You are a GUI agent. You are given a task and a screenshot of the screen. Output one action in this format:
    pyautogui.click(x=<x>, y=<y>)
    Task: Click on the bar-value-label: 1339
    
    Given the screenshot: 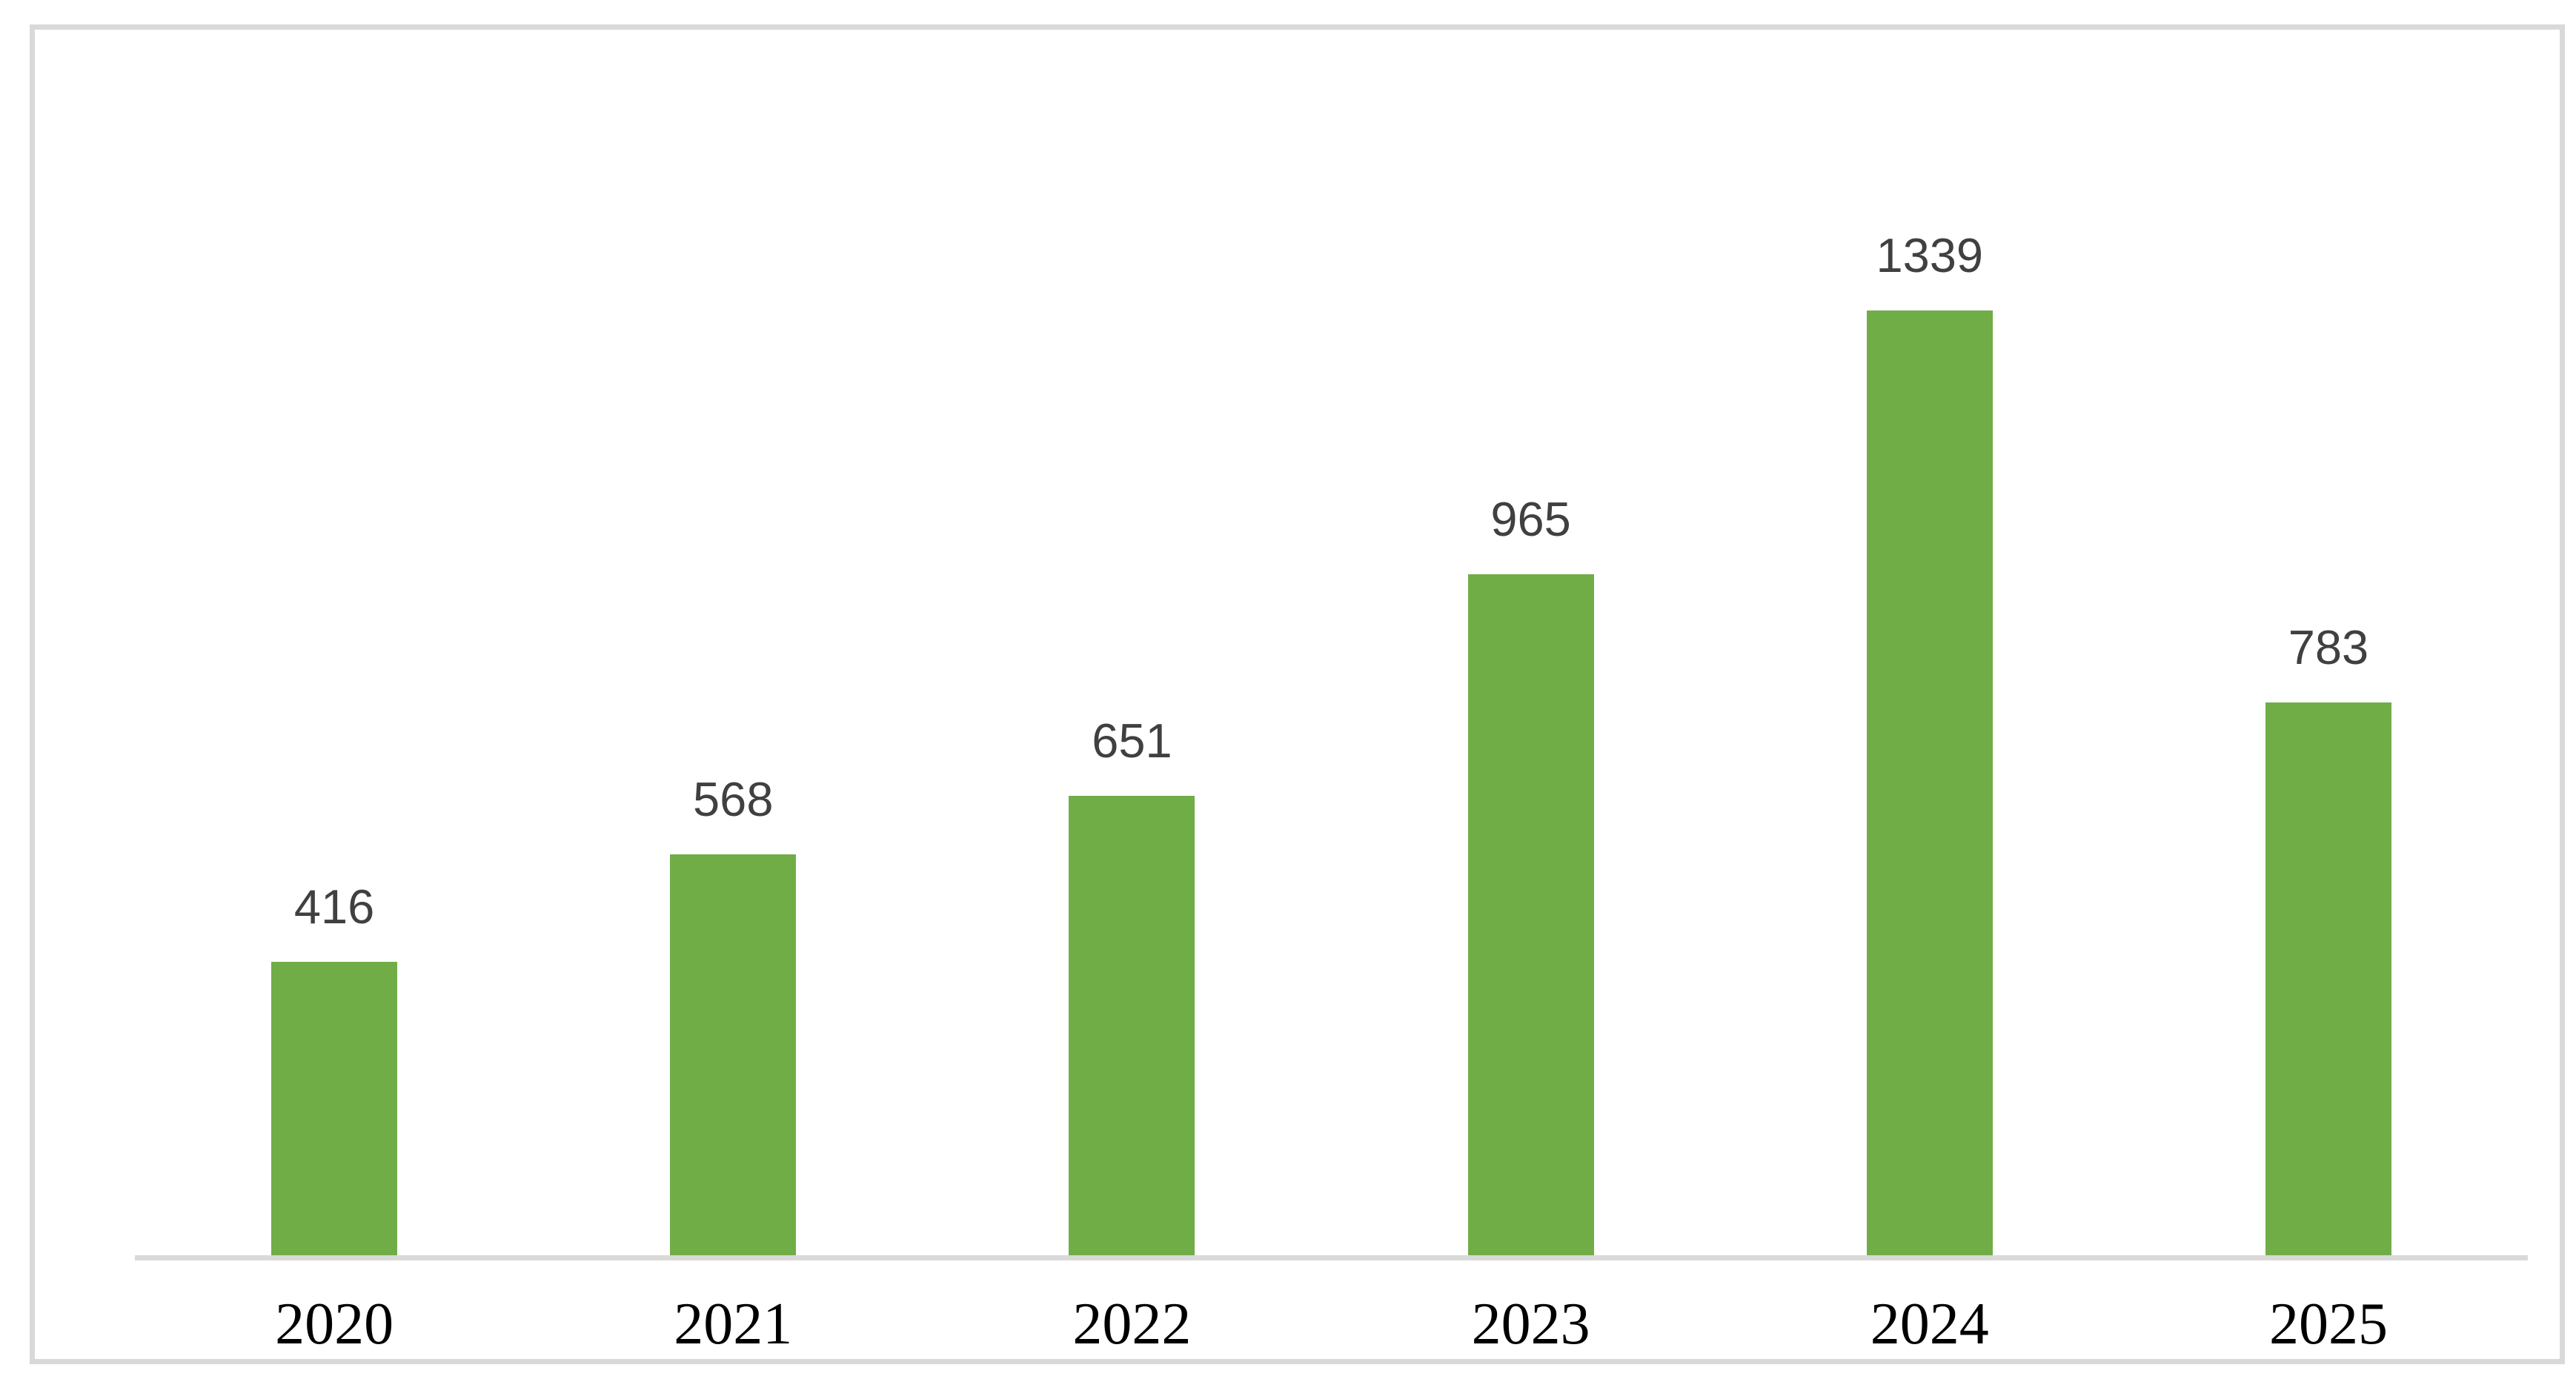 What is the action you would take?
    pyautogui.click(x=1930, y=255)
    